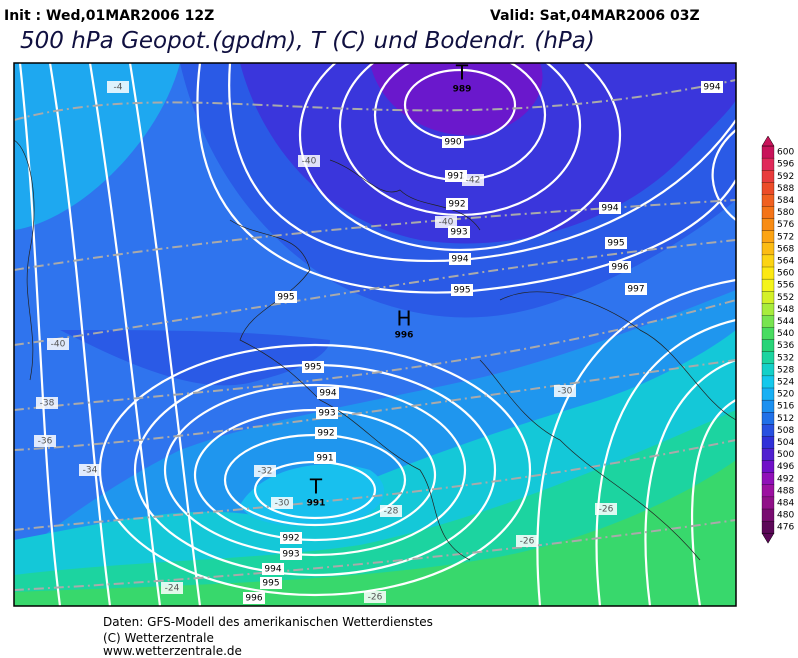 This screenshot has width=798, height=658. Describe the element at coordinates (785, 358) in the screenshot. I see `colorbar-label: 532` at that location.